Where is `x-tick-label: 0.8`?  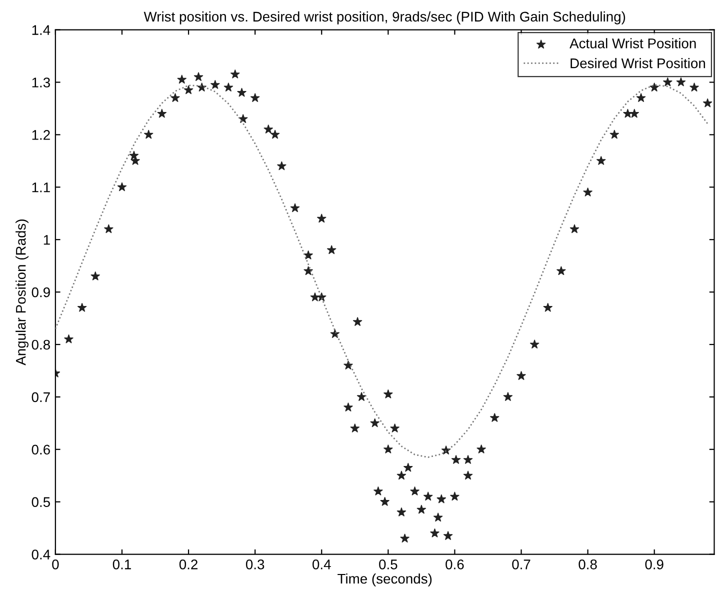 x-tick-label: 0.8 is located at coordinates (587, 565).